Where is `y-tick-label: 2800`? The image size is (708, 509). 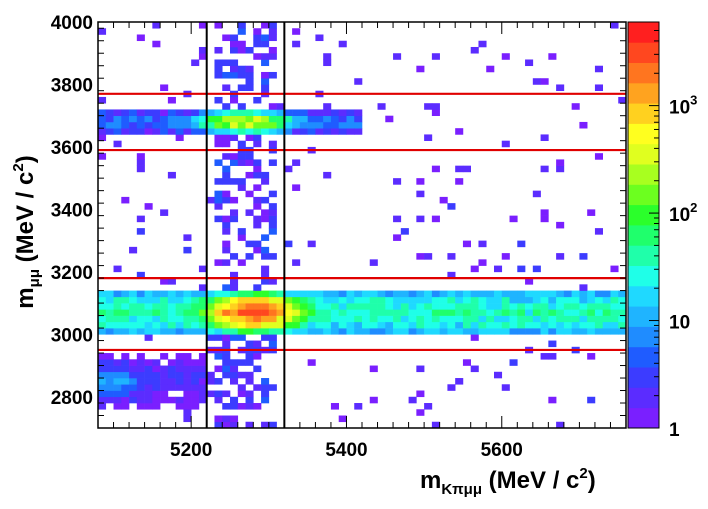 y-tick-label: 2800 is located at coordinates (72, 398).